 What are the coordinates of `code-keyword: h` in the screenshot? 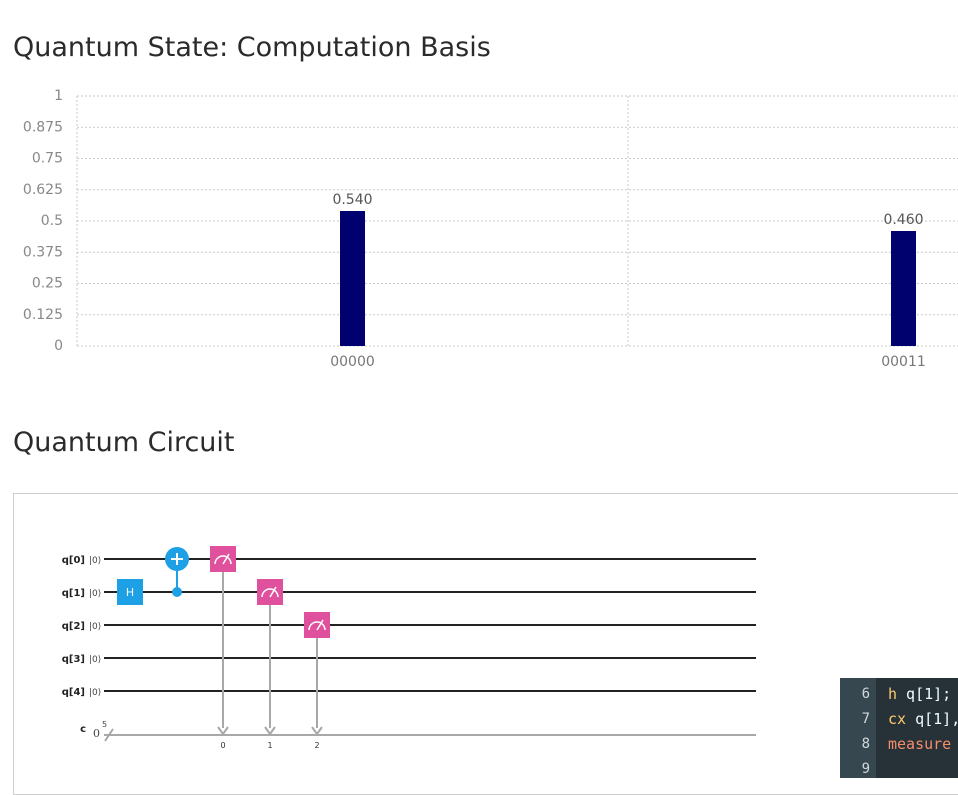 It's located at (893, 694).